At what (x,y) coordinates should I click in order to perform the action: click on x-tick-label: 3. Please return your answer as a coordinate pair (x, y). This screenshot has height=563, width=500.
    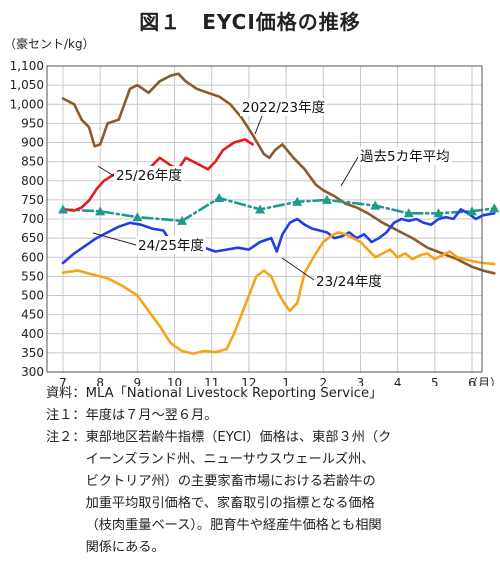
    Looking at the image, I should click on (361, 381).